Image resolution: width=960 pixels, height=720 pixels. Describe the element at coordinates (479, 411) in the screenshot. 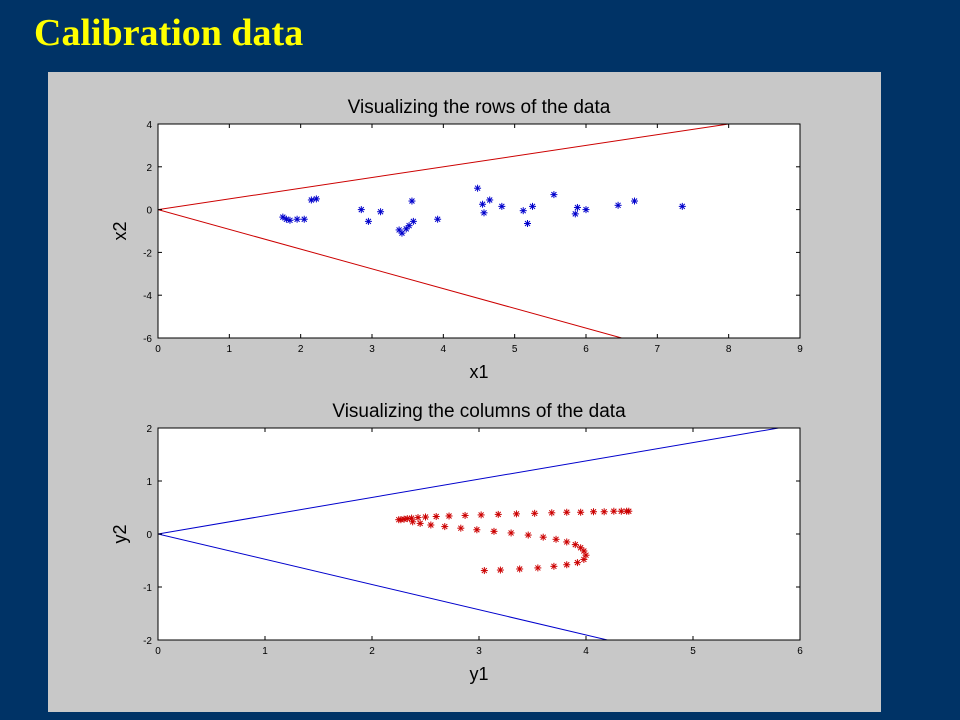

I see `plot-2-title: Visualizing the columns of the data` at that location.